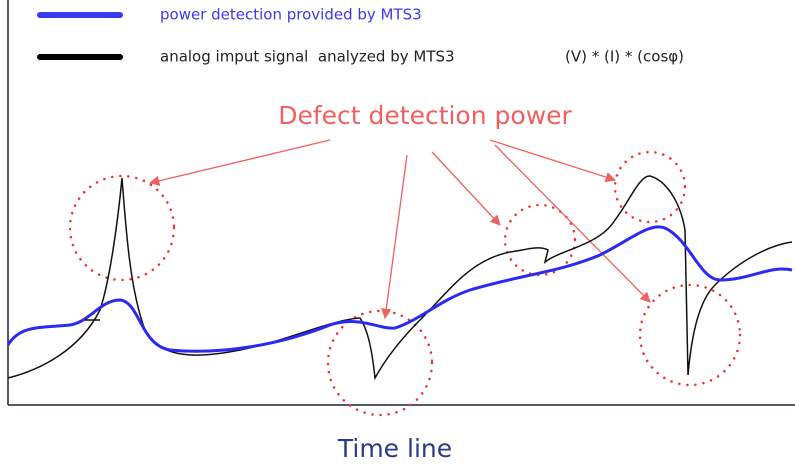 Image resolution: width=795 pixels, height=468 pixels. I want to click on legend-label: analog imput signal analyzed by MTS3, so click(307, 57).